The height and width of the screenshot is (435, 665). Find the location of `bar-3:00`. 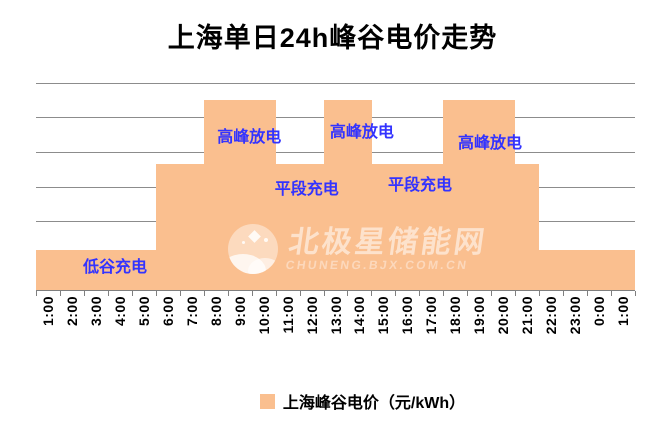

bar-3:00 is located at coordinates (95, 270).